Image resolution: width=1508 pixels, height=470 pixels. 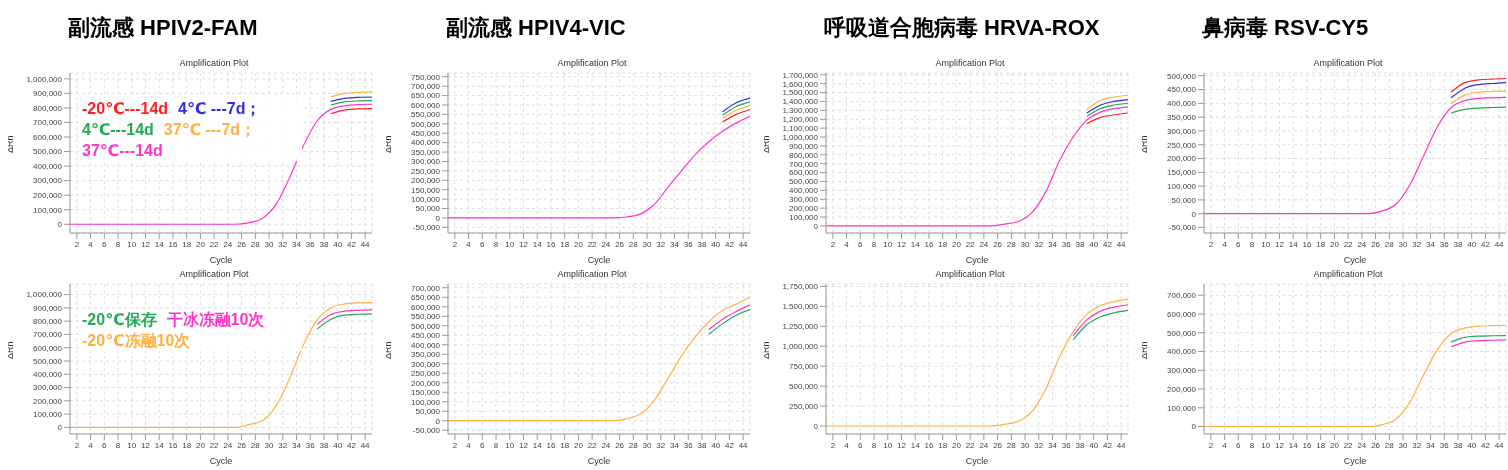 What do you see at coordinates (426, 134) in the screenshot?
I see `y-tick-label: 450,000` at bounding box center [426, 134].